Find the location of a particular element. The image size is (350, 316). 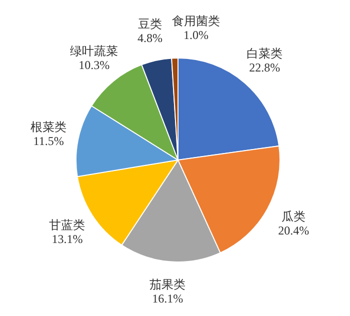

data-label: 16.1% is located at coordinates (168, 299).